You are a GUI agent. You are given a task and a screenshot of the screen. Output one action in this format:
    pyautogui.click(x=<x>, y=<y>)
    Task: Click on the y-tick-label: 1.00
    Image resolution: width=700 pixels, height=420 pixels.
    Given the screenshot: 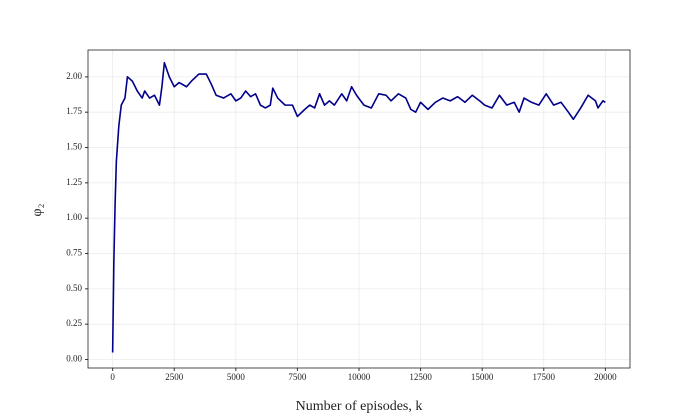 What is the action you would take?
    pyautogui.click(x=74, y=217)
    